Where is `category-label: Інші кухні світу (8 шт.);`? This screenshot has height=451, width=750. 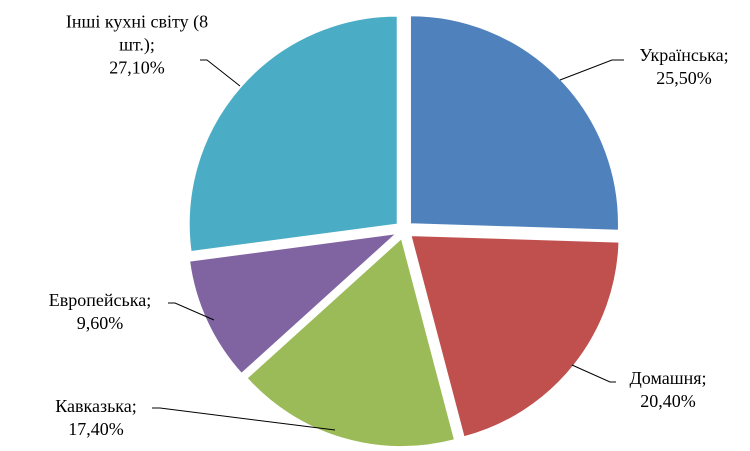 category-label: Інші кухні світу (8 шт.); is located at coordinates (137, 33).